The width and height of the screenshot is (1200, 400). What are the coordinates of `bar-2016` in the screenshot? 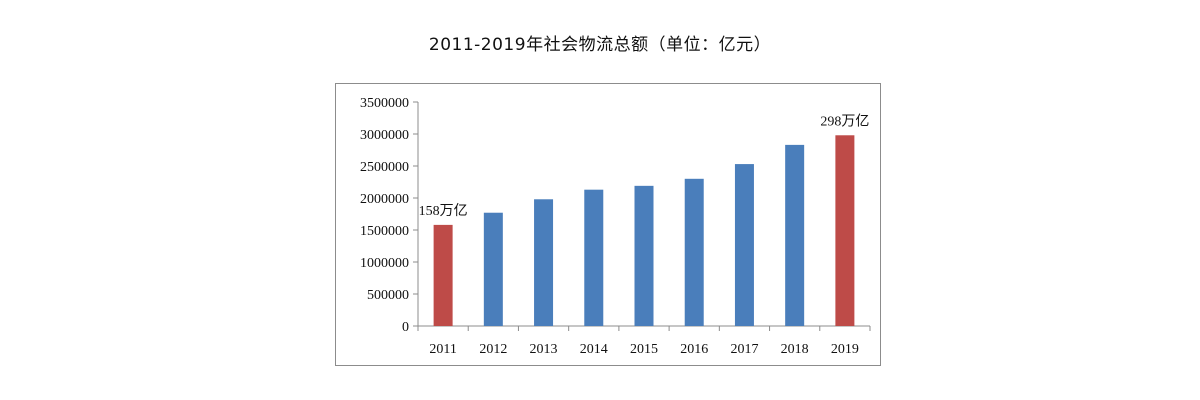 It's located at (694, 252).